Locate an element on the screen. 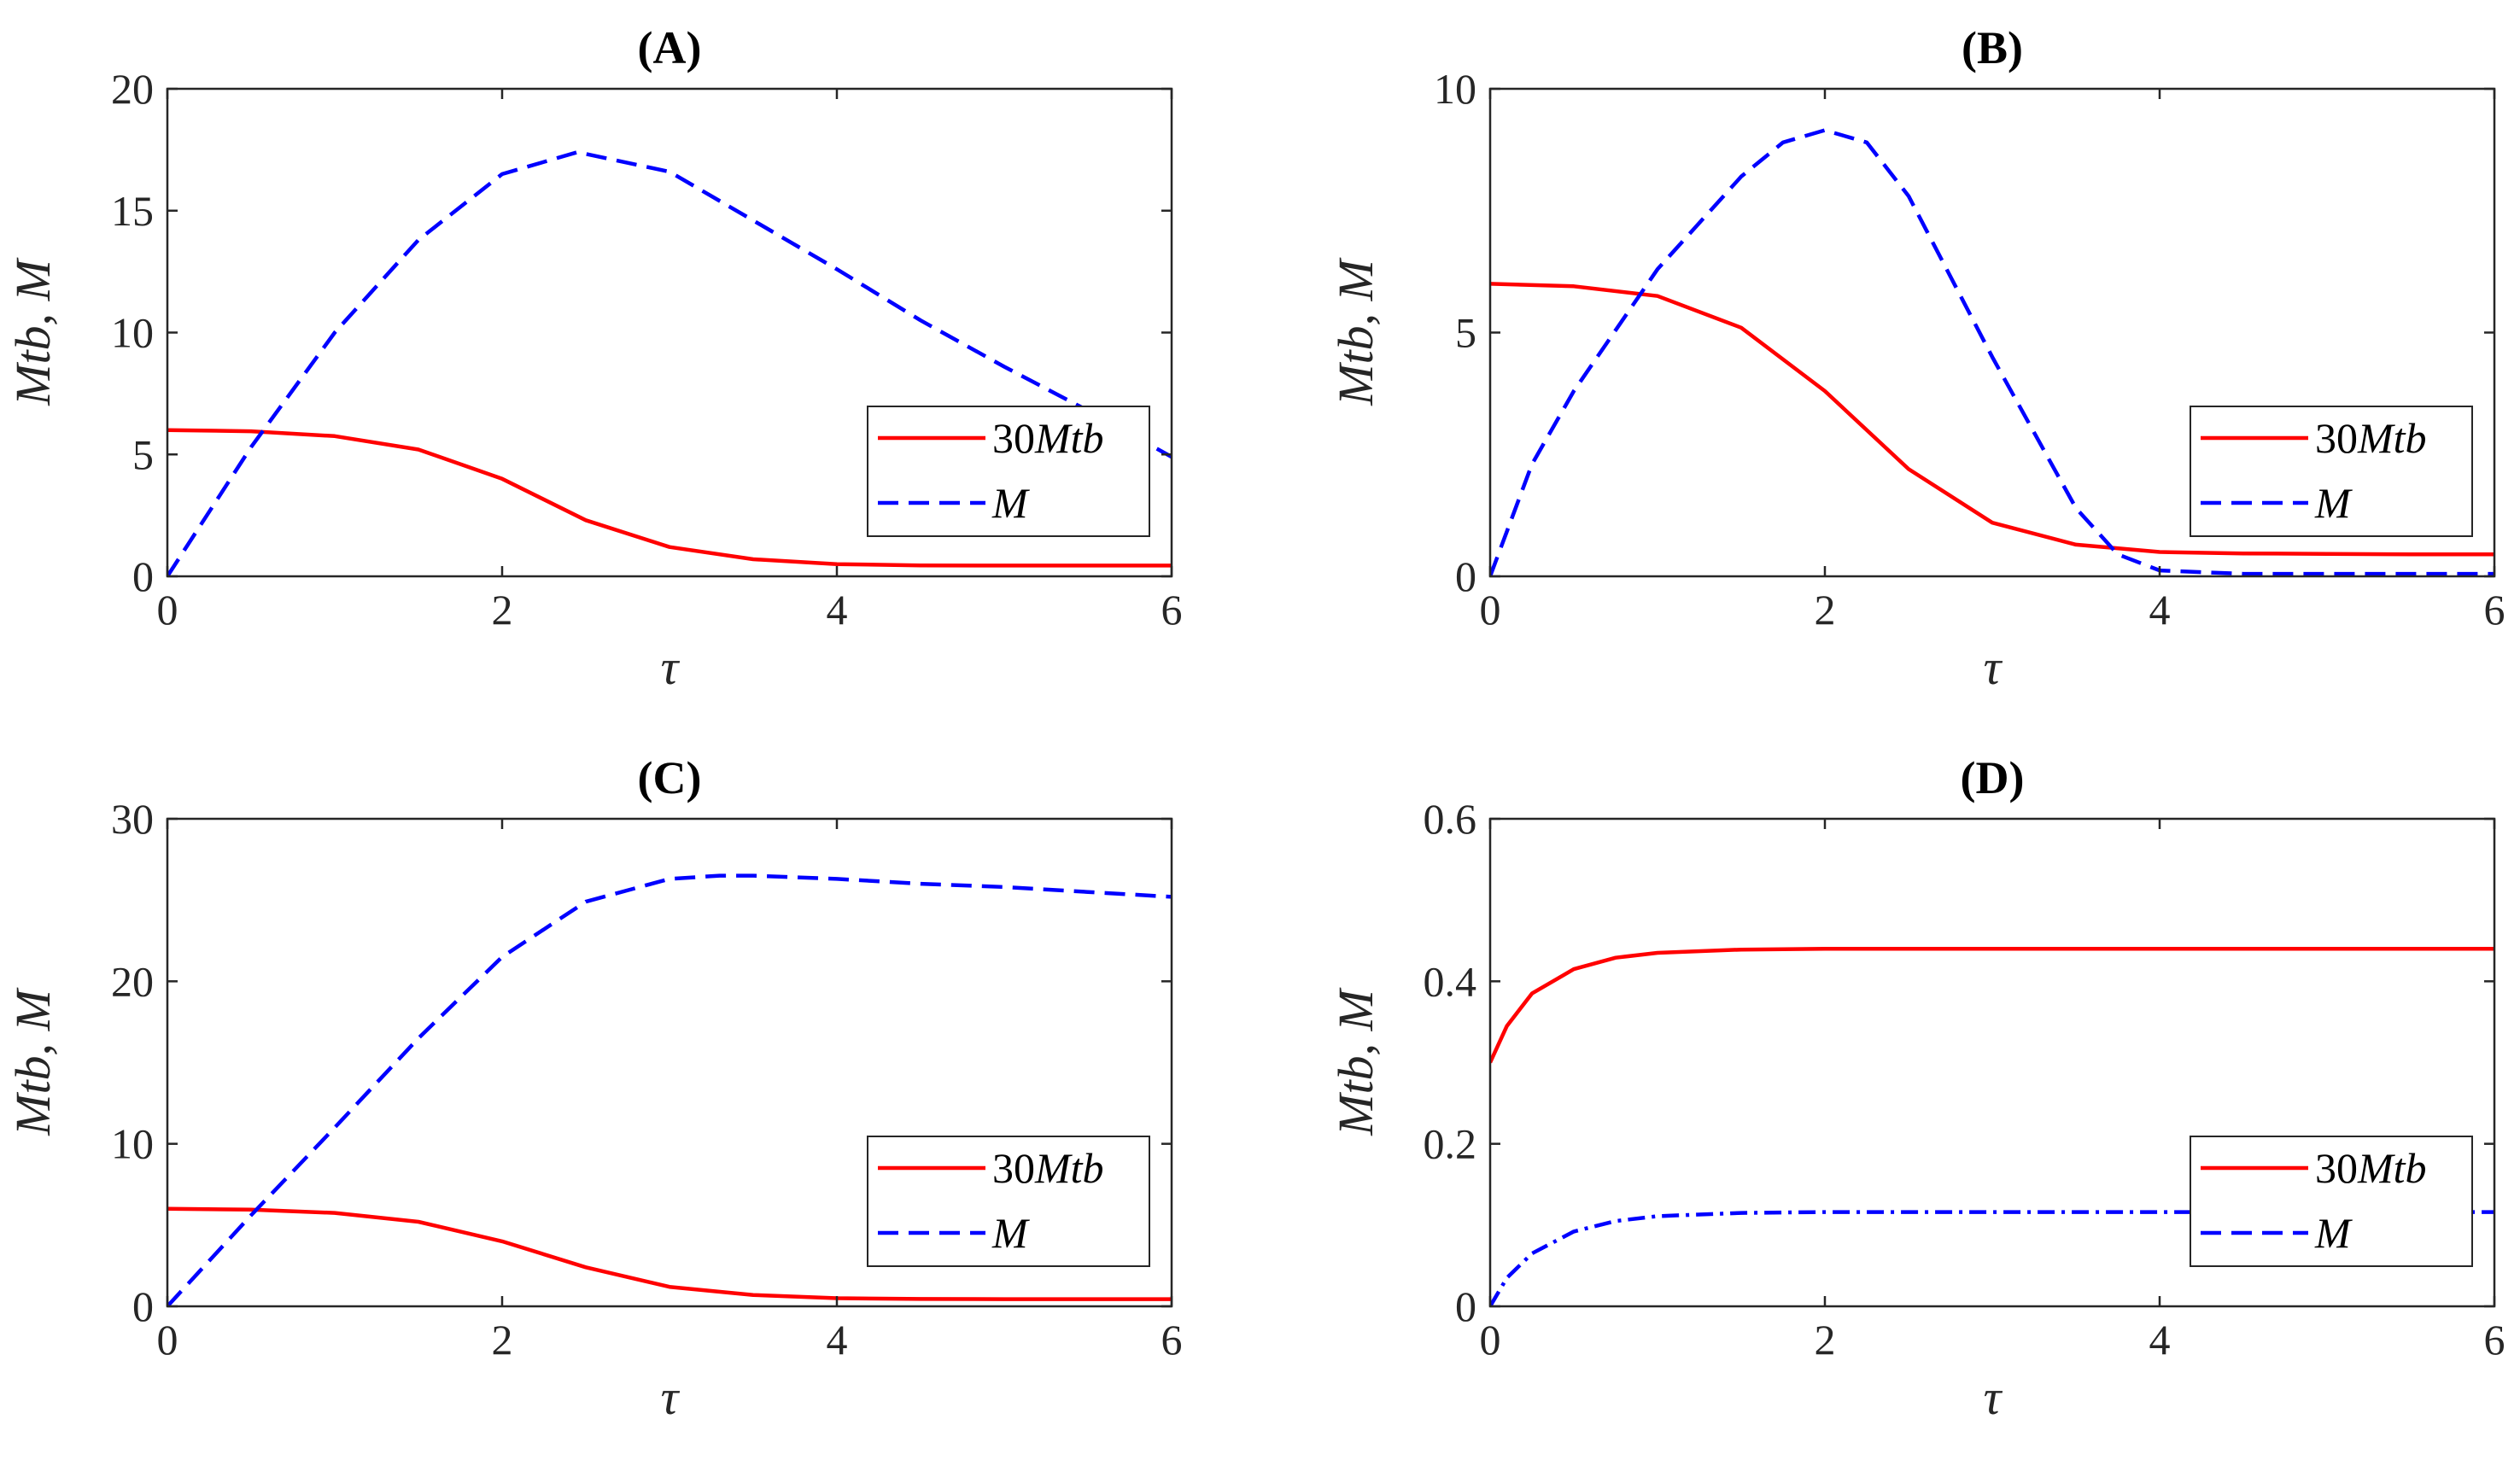  panel-1-series-0-line is located at coordinates (1992, 419).